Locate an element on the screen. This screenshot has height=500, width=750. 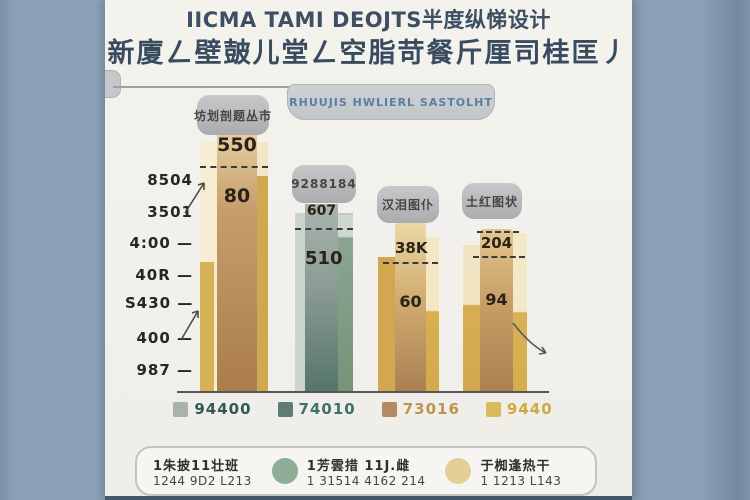
legend-item: 73016 is located at coordinates (420, 409).